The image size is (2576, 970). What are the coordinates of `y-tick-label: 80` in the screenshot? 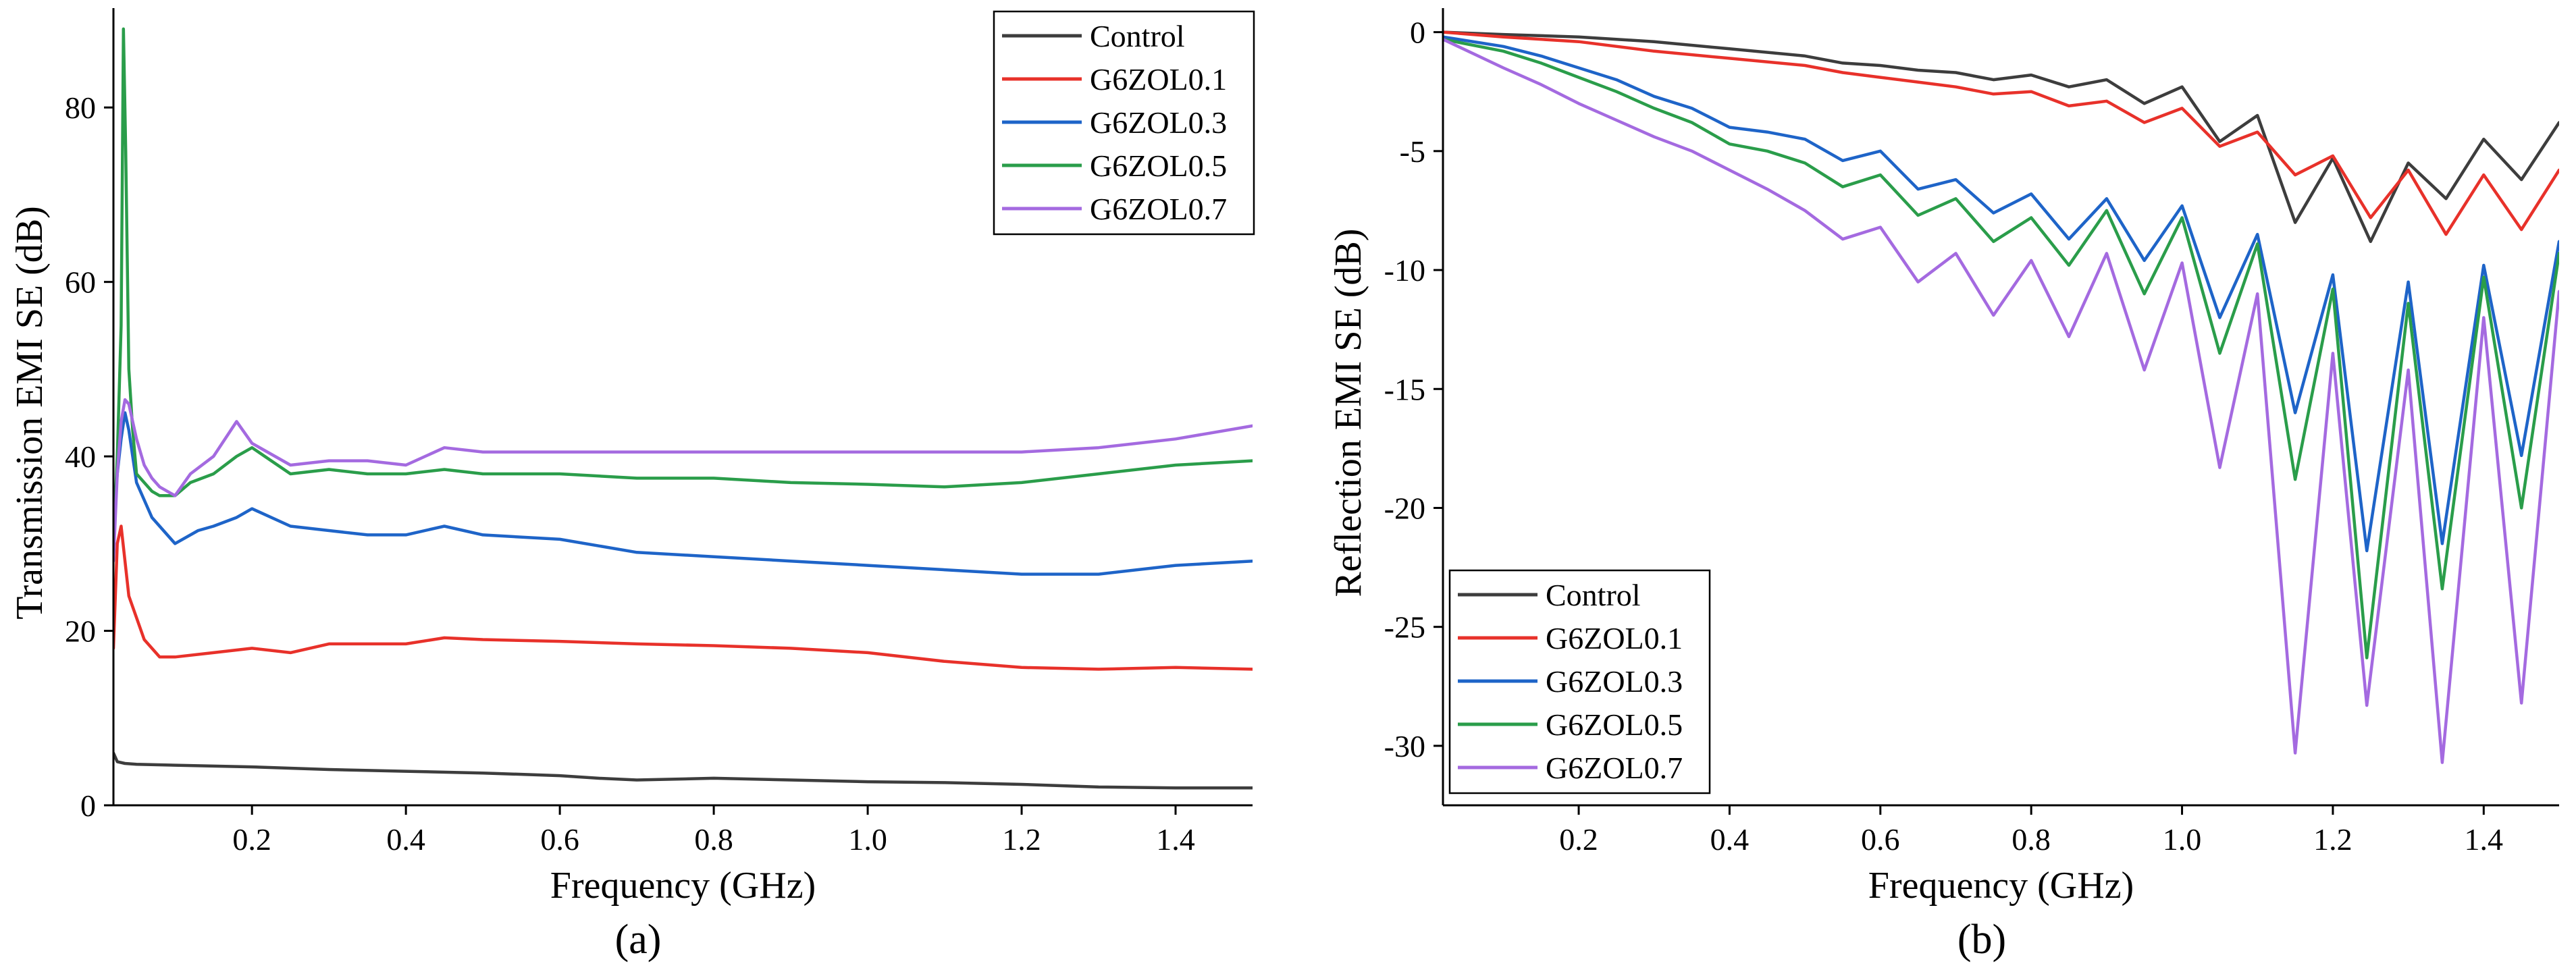 It's located at (80, 107).